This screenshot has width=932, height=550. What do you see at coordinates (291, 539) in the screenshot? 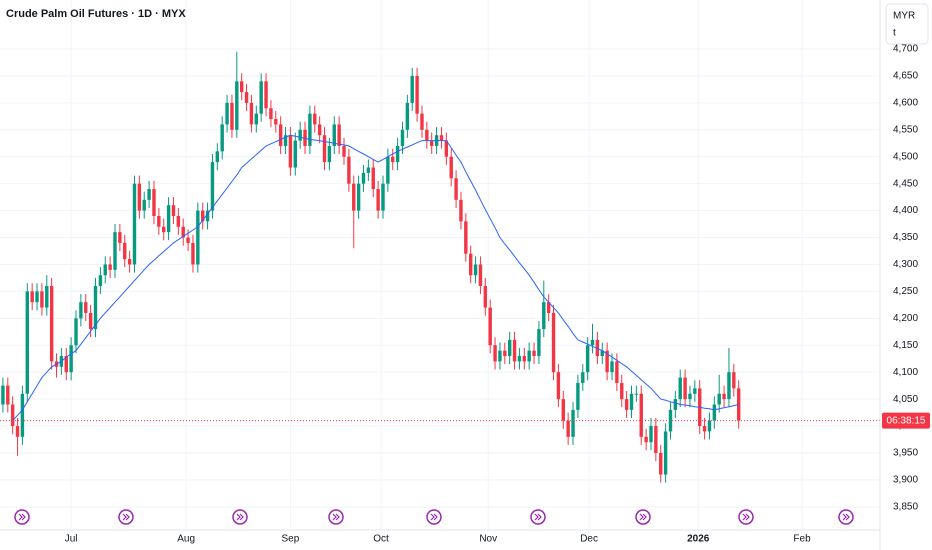
I see `x-tick-label: Sep` at bounding box center [291, 539].